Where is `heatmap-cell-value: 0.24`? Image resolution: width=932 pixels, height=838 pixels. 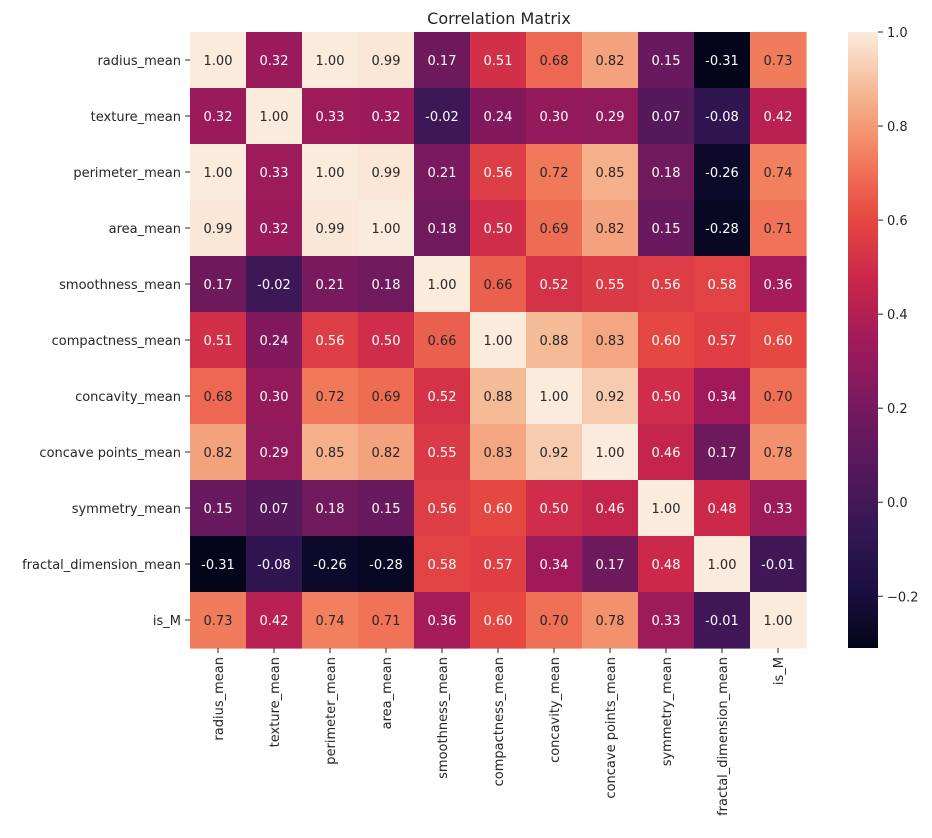
heatmap-cell-value: 0.24 is located at coordinates (274, 341).